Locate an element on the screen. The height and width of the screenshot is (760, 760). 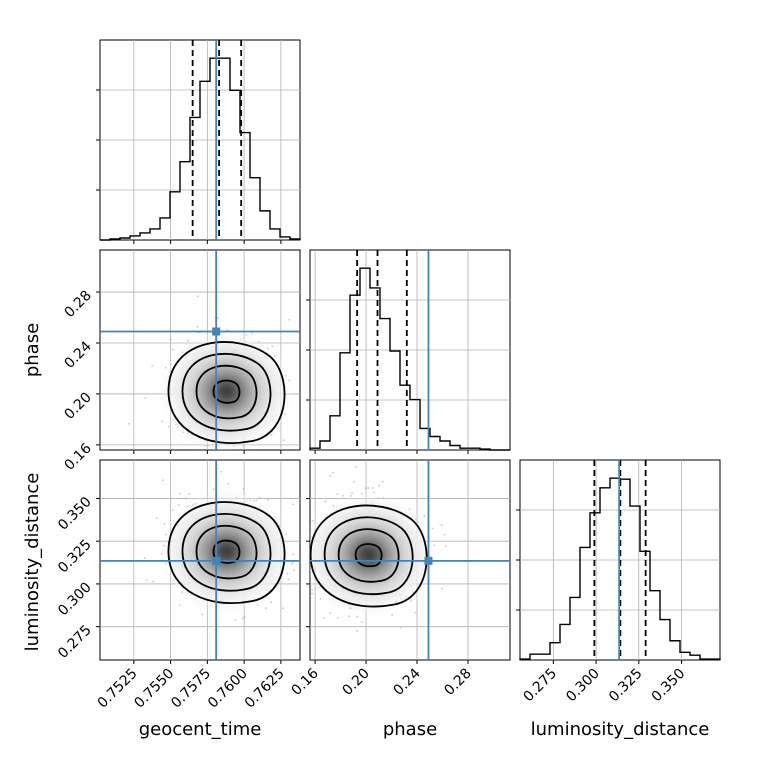
x-axis-title-luminosity-distance: luminosity_distance is located at coordinates (620, 729).